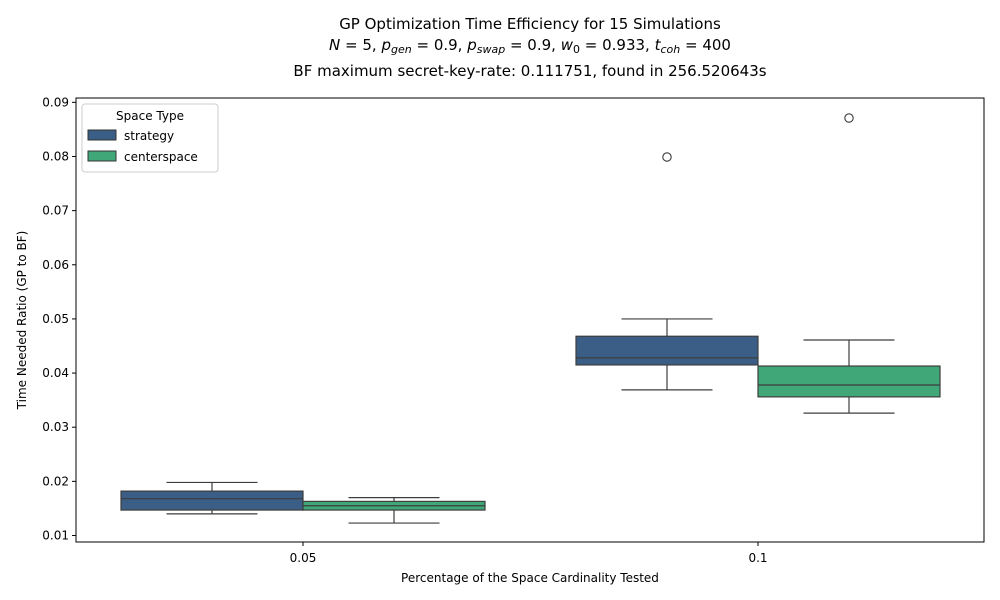 The height and width of the screenshot is (600, 1000). I want to click on legend-swatch-strategy, so click(102, 135).